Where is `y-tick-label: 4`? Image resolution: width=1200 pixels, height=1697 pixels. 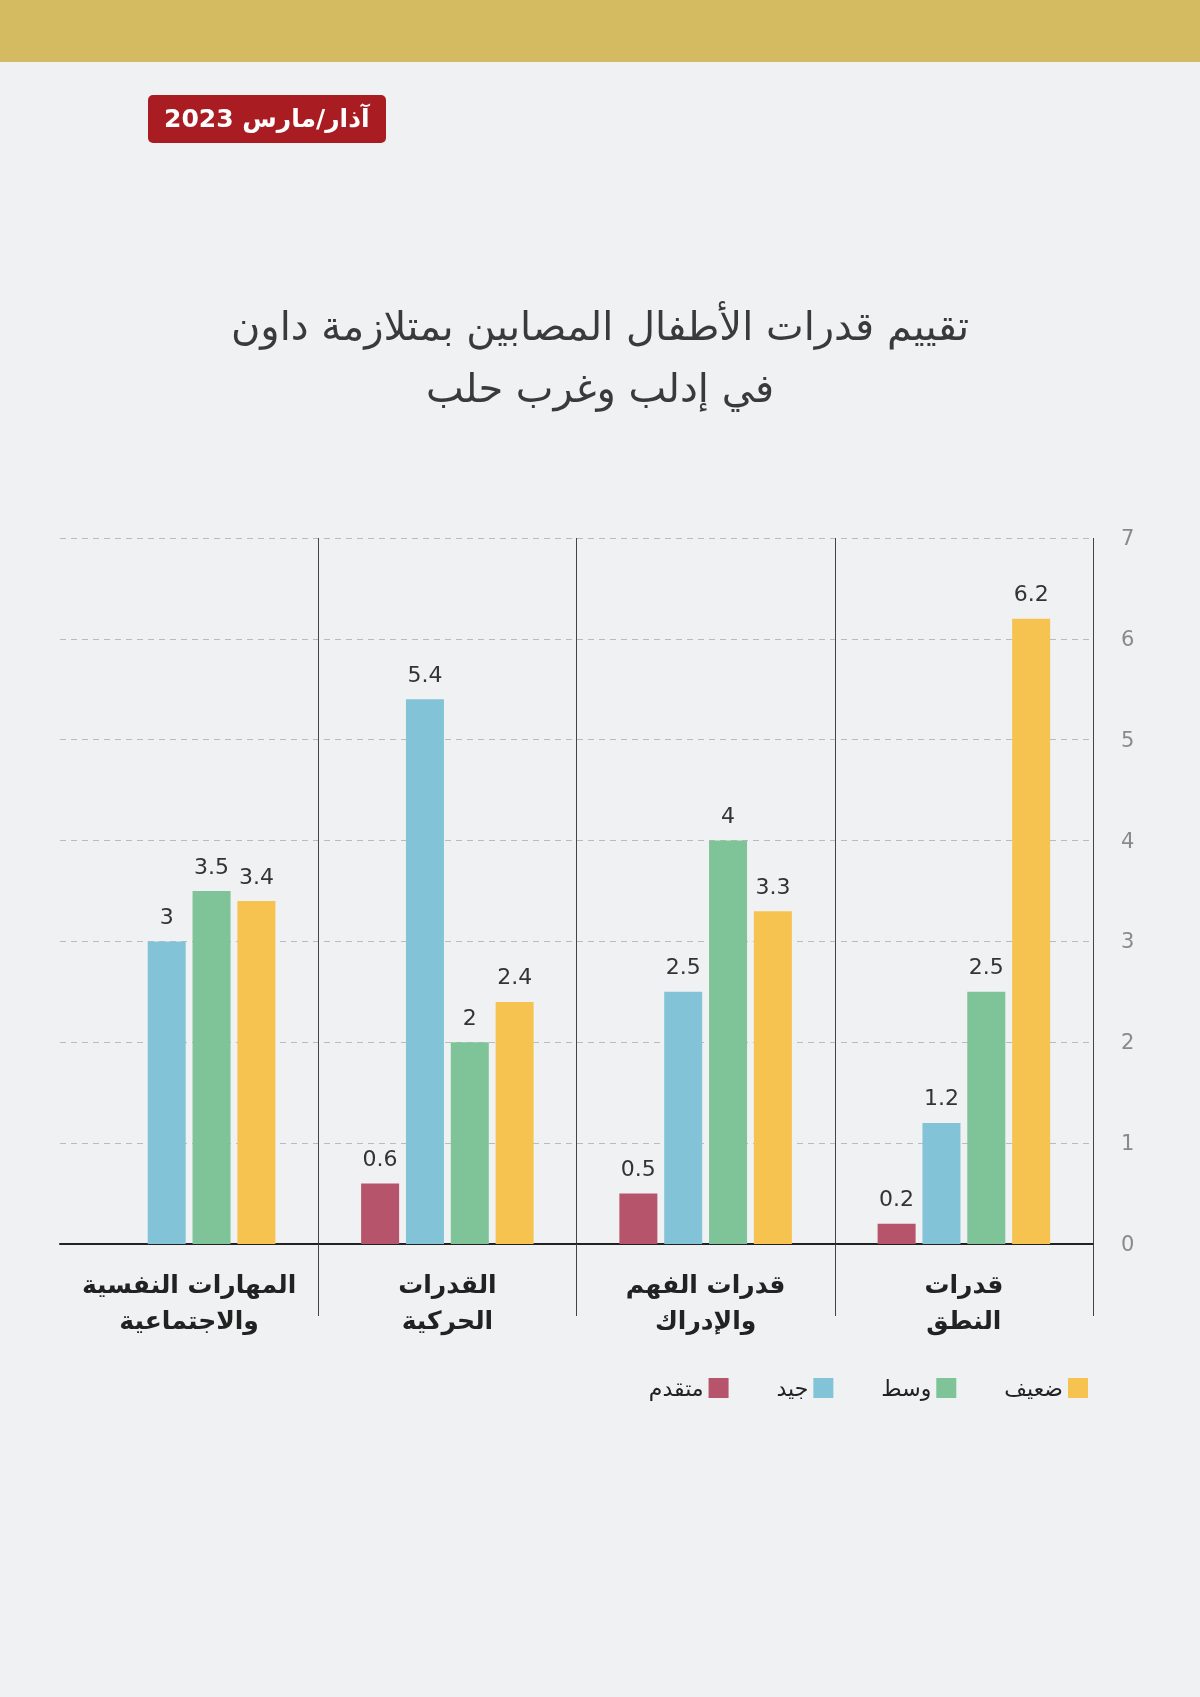 y-tick-label: 4 is located at coordinates (1128, 840).